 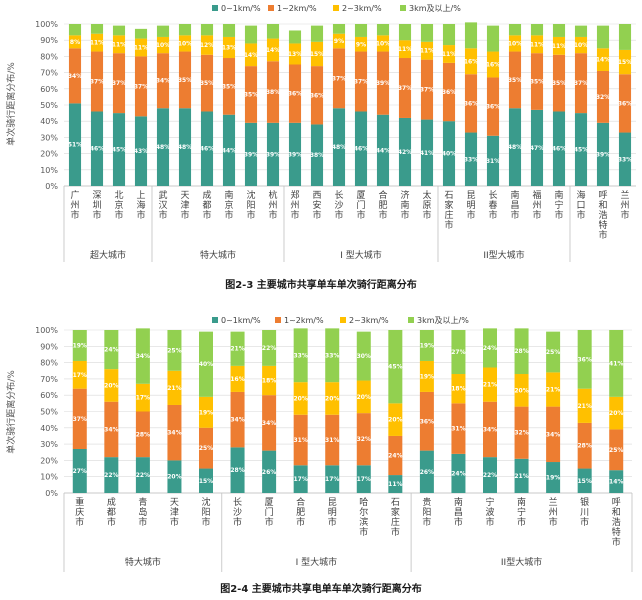 I want to click on x-tick-label: 西安市, so click(x=316, y=205).